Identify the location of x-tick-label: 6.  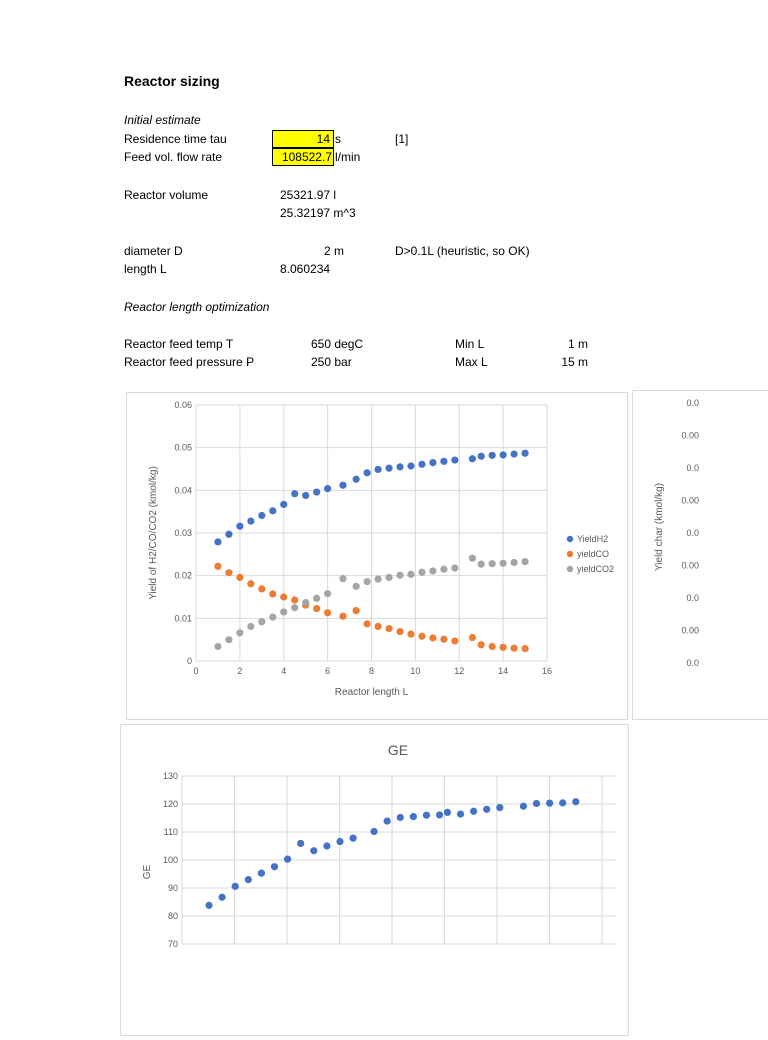
(327, 671).